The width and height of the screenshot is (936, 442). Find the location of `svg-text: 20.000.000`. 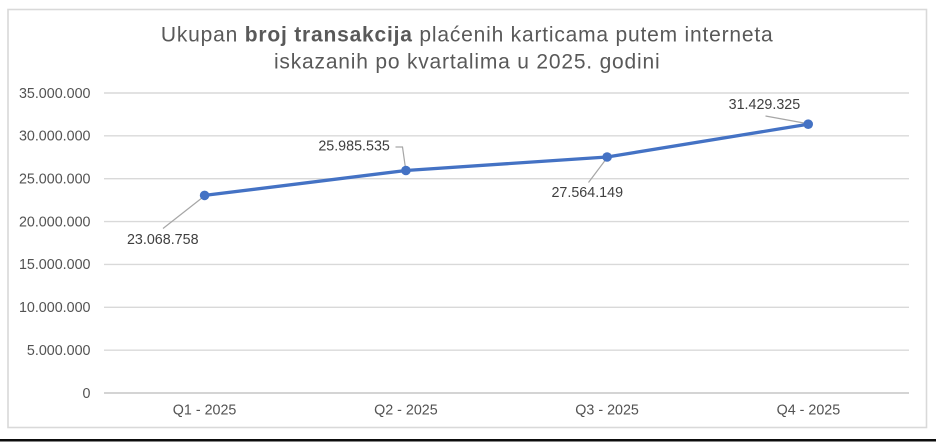

svg-text: 20.000.000 is located at coordinates (55, 222).